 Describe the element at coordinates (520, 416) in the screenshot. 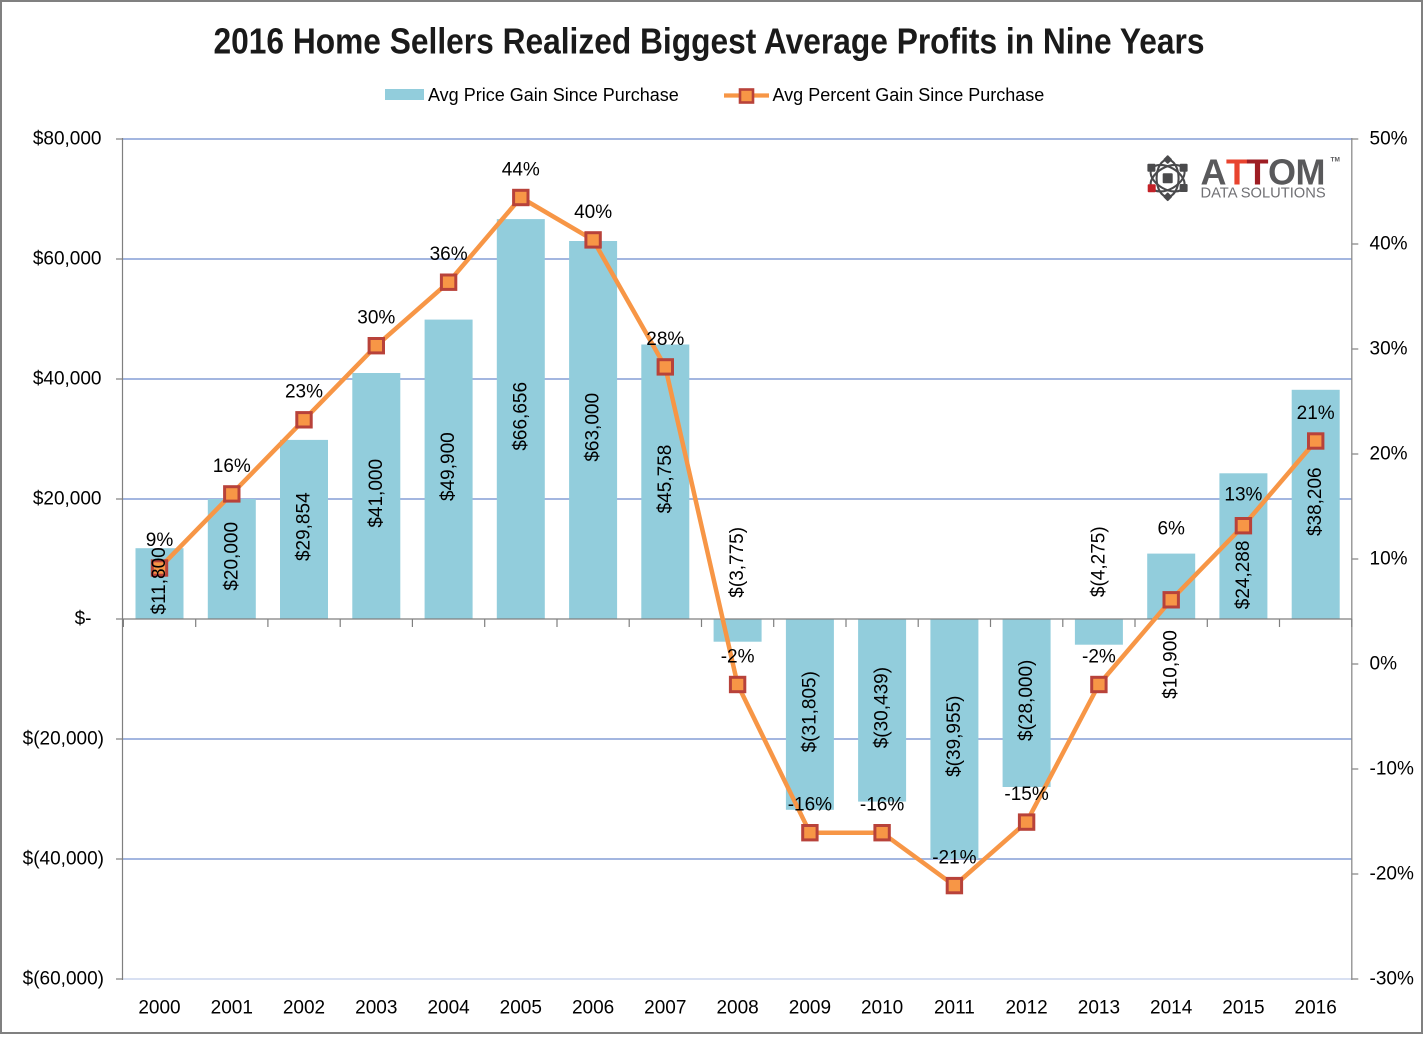

I see `svg-text: $66,656` at that location.